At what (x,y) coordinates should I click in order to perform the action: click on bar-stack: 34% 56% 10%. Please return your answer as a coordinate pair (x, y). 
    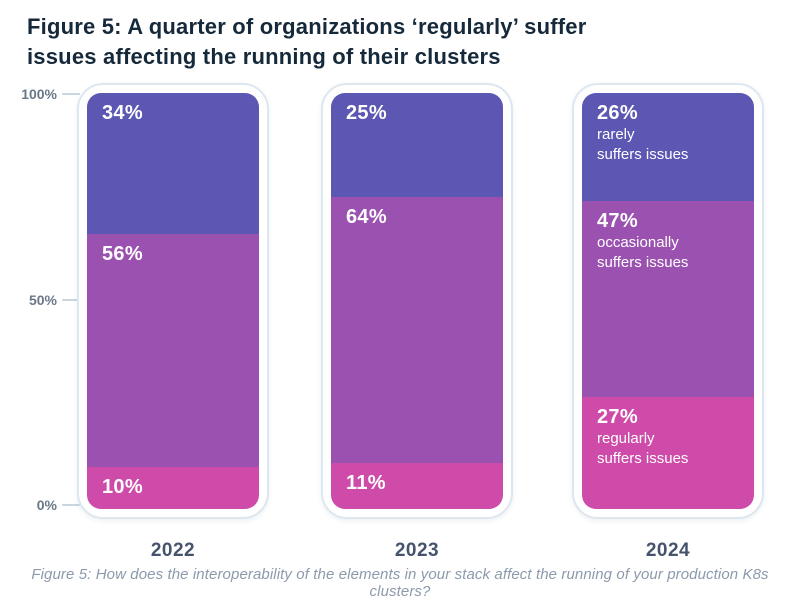
    Looking at the image, I should click on (173, 301).